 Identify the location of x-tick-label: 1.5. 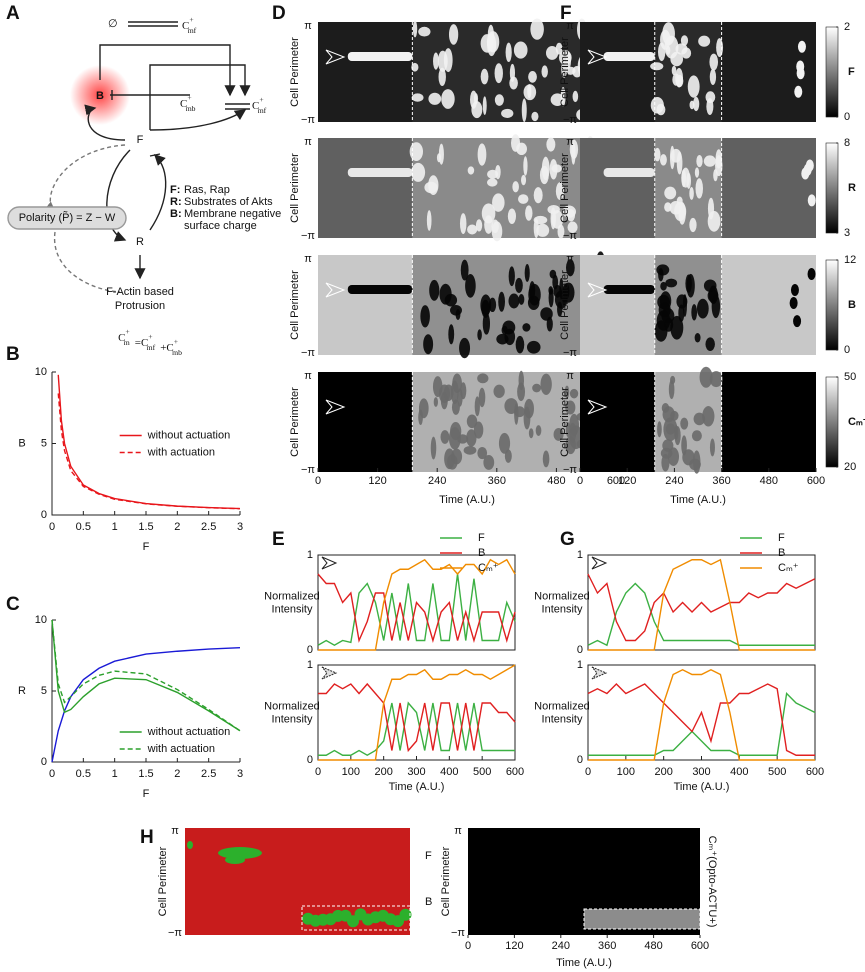
(145, 527).